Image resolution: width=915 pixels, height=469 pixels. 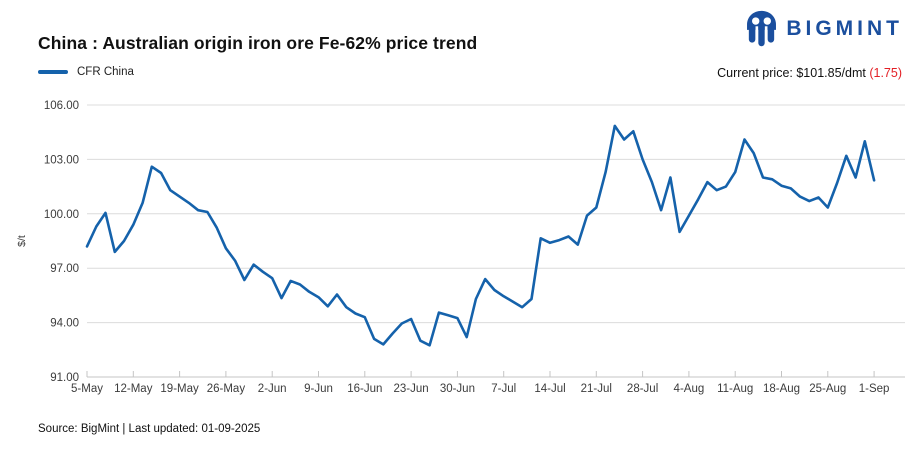 What do you see at coordinates (105, 72) in the screenshot?
I see `legend-label: CFR China` at bounding box center [105, 72].